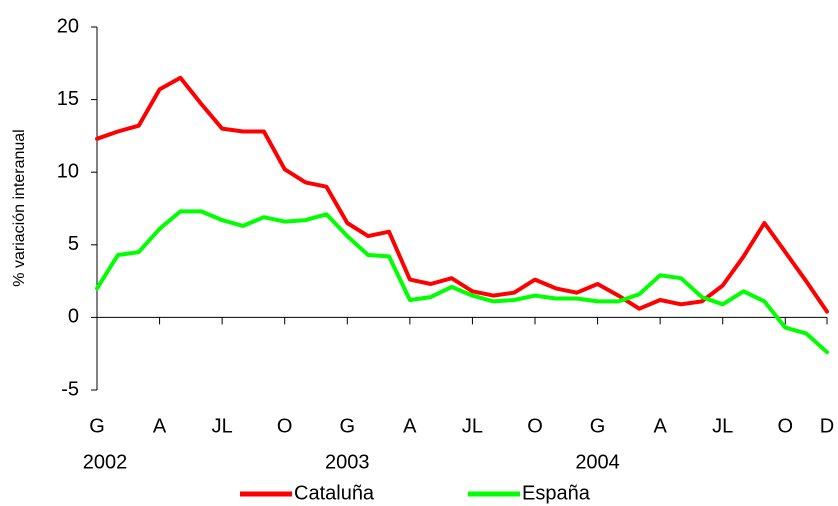  Describe the element at coordinates (68, 99) in the screenshot. I see `y-tick-label: 15` at that location.